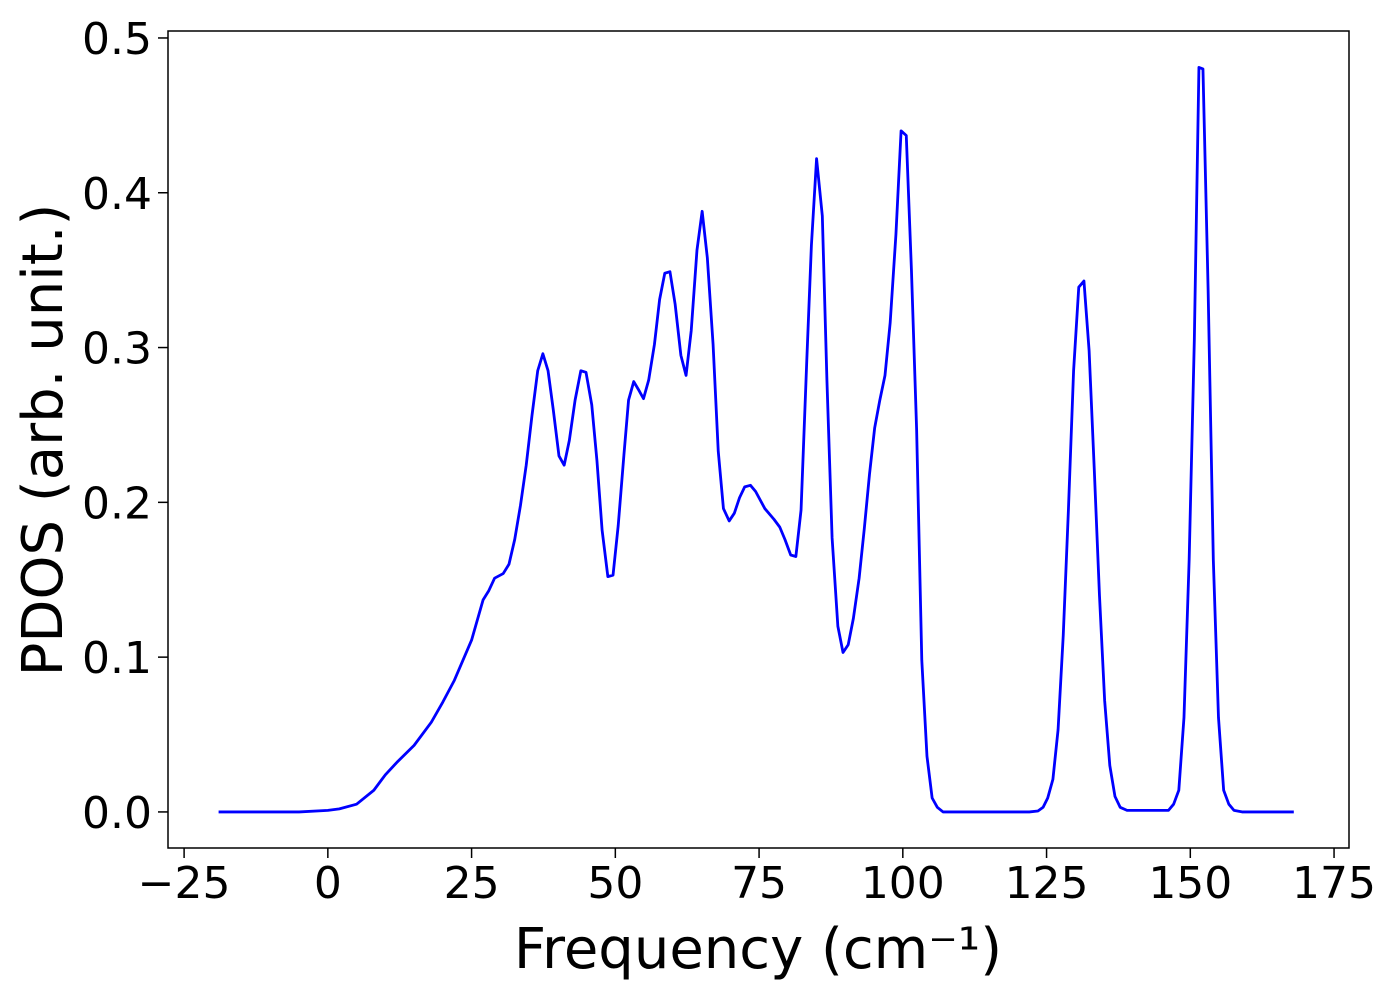  I want to click on x-tick-label: 150, so click(1190, 883).